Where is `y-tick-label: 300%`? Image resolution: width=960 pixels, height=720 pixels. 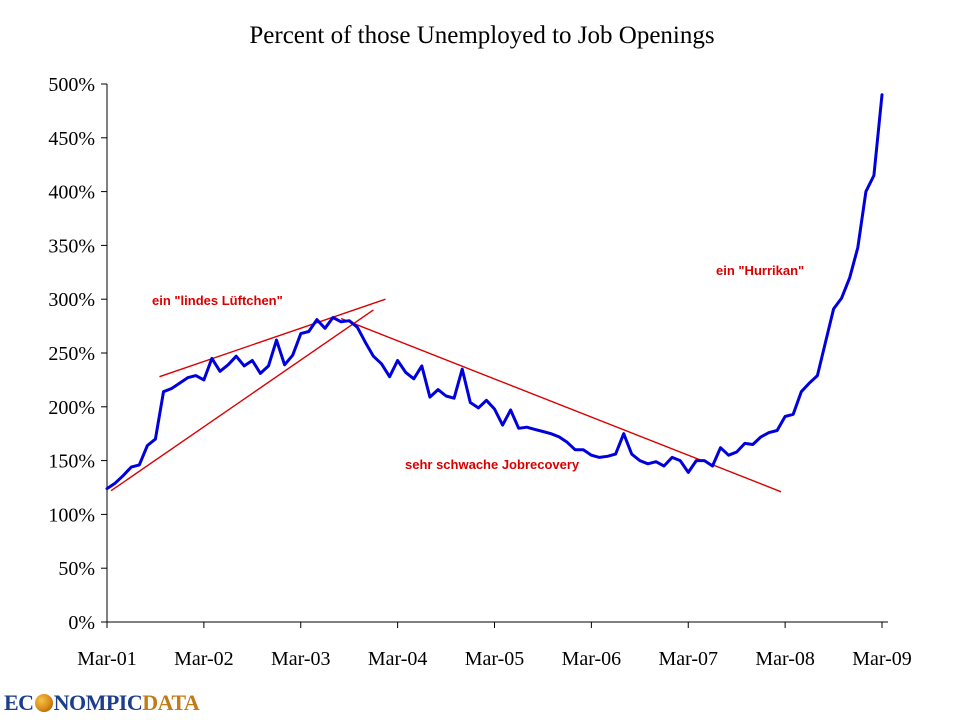
y-tick-label: 300% is located at coordinates (71, 300).